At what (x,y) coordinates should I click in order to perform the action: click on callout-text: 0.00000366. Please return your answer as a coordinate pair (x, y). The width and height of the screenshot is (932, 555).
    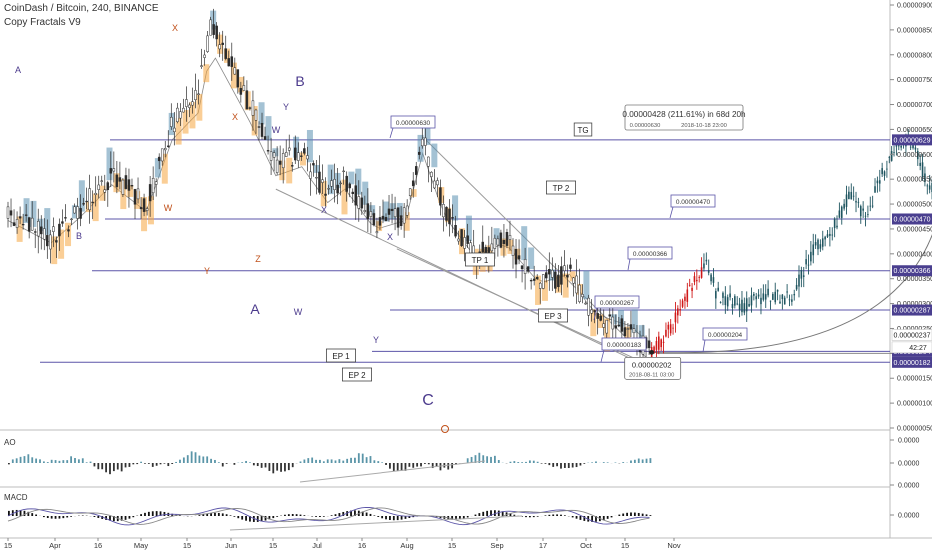
    Looking at the image, I should click on (650, 254).